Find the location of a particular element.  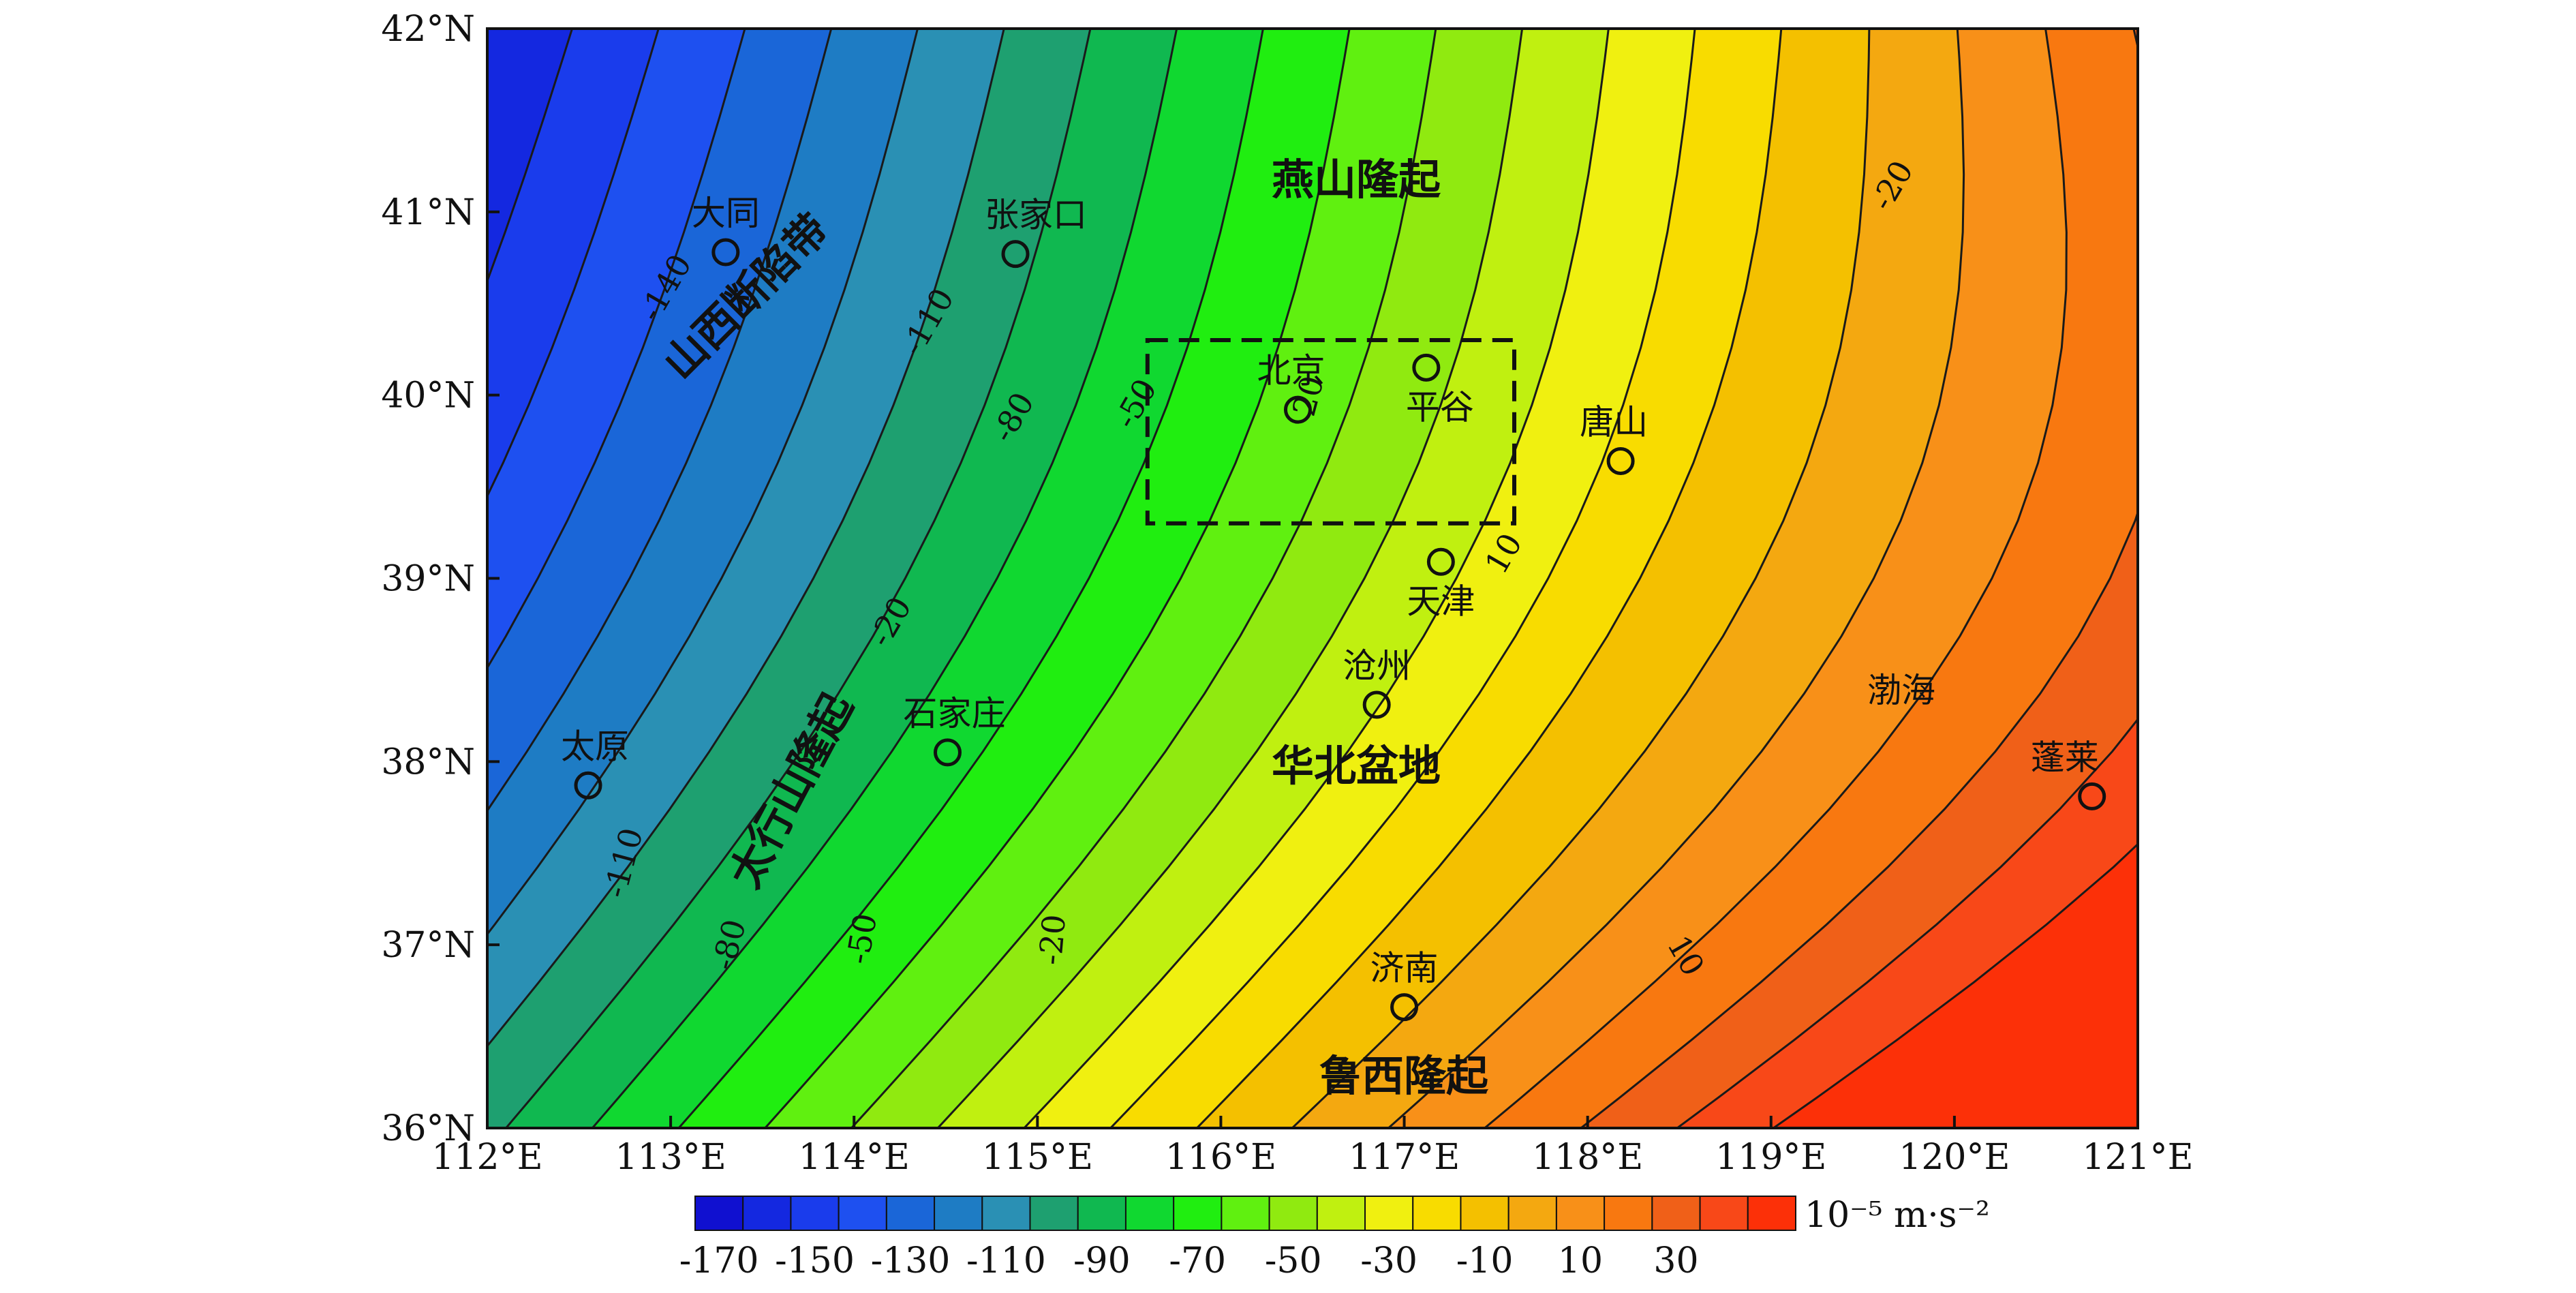

region-label: 鲁西隆起 is located at coordinates (1404, 1076).